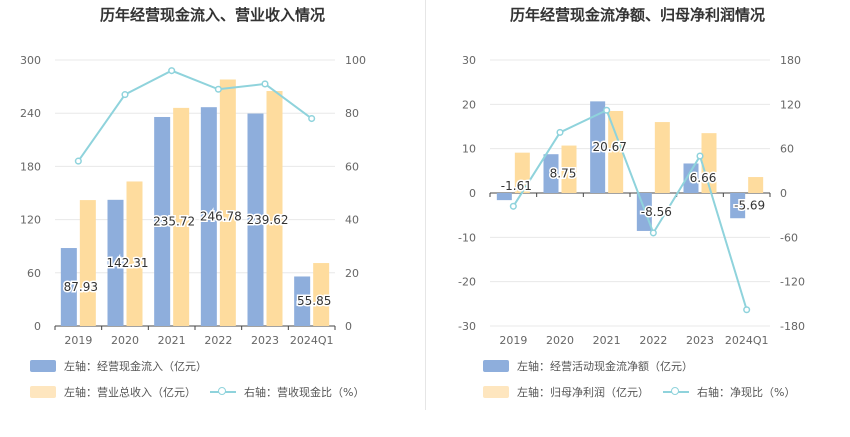  I want to click on y-right-tick-label: -120, so click(792, 282).